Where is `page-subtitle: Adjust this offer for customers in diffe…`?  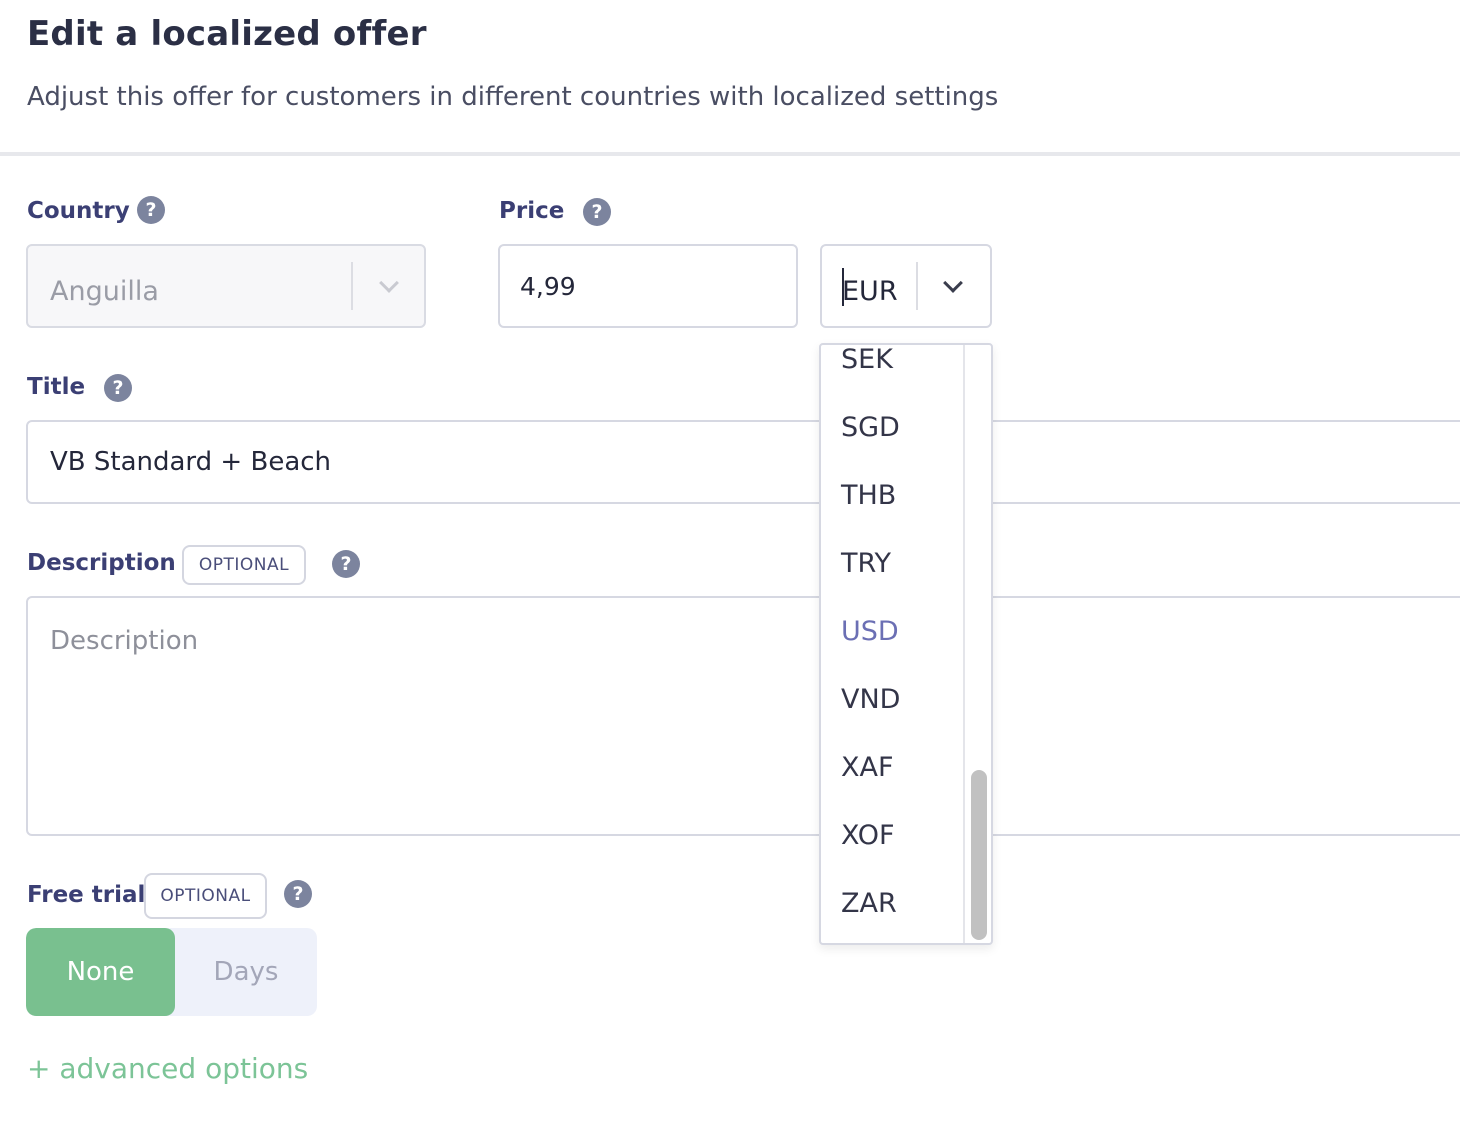
page-subtitle: Adjust this offer for customers in diffe… is located at coordinates (513, 97).